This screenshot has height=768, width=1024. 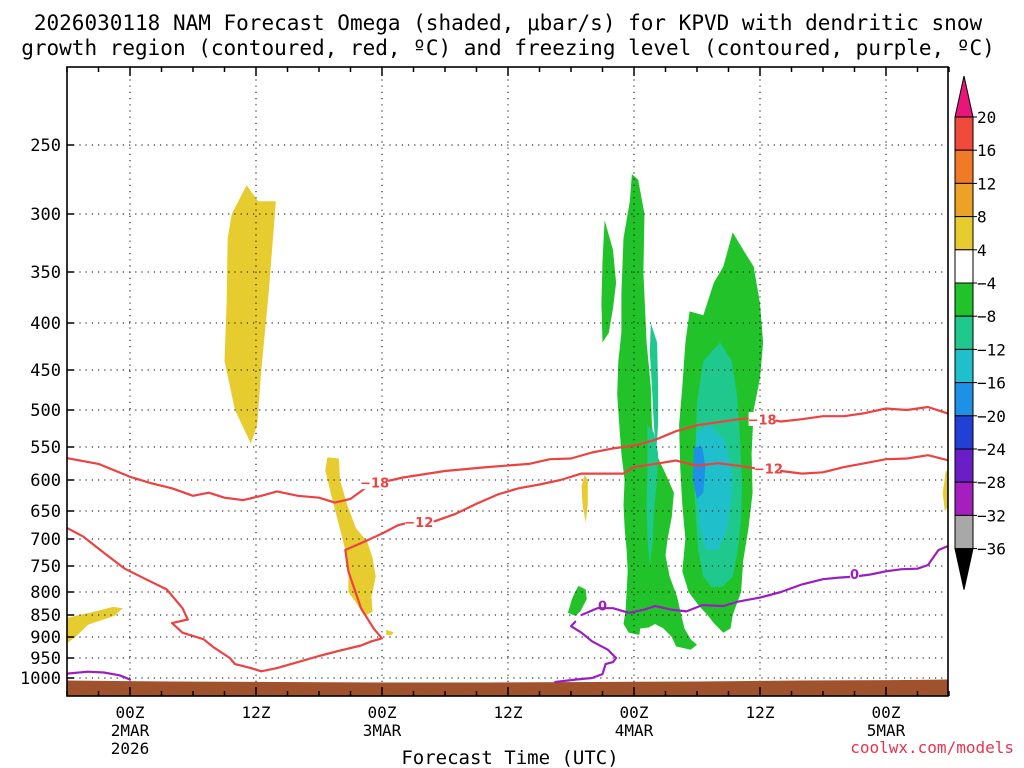 I want to click on x-tick-label-2: 12Z, so click(x=256, y=712).